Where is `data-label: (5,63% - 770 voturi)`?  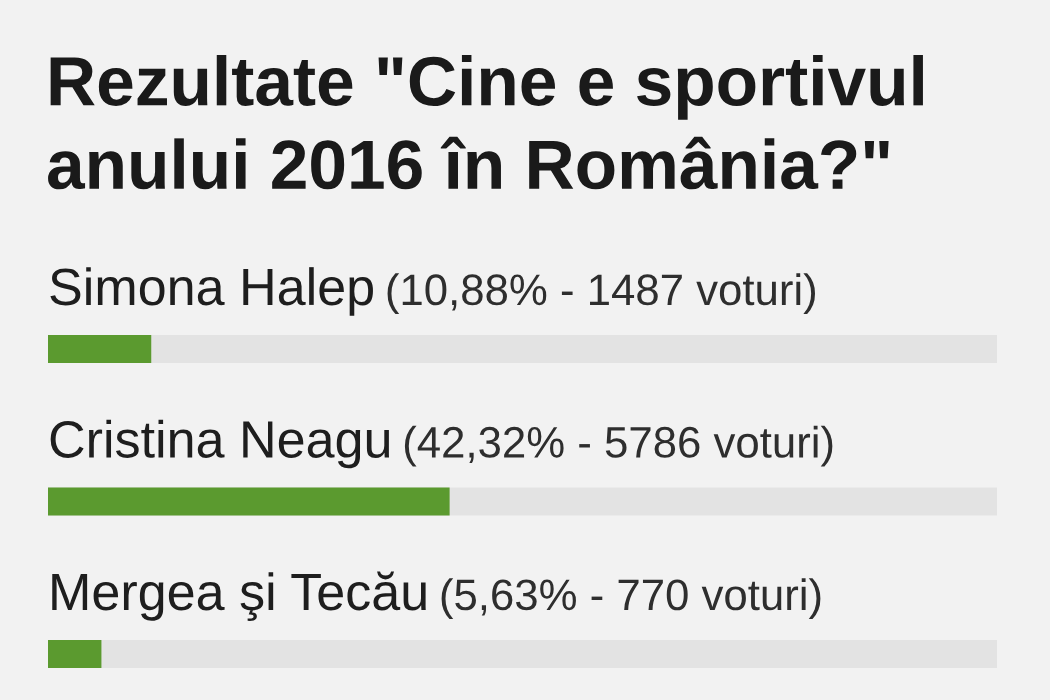
data-label: (5,63% - 770 voturi) is located at coordinates (631, 598).